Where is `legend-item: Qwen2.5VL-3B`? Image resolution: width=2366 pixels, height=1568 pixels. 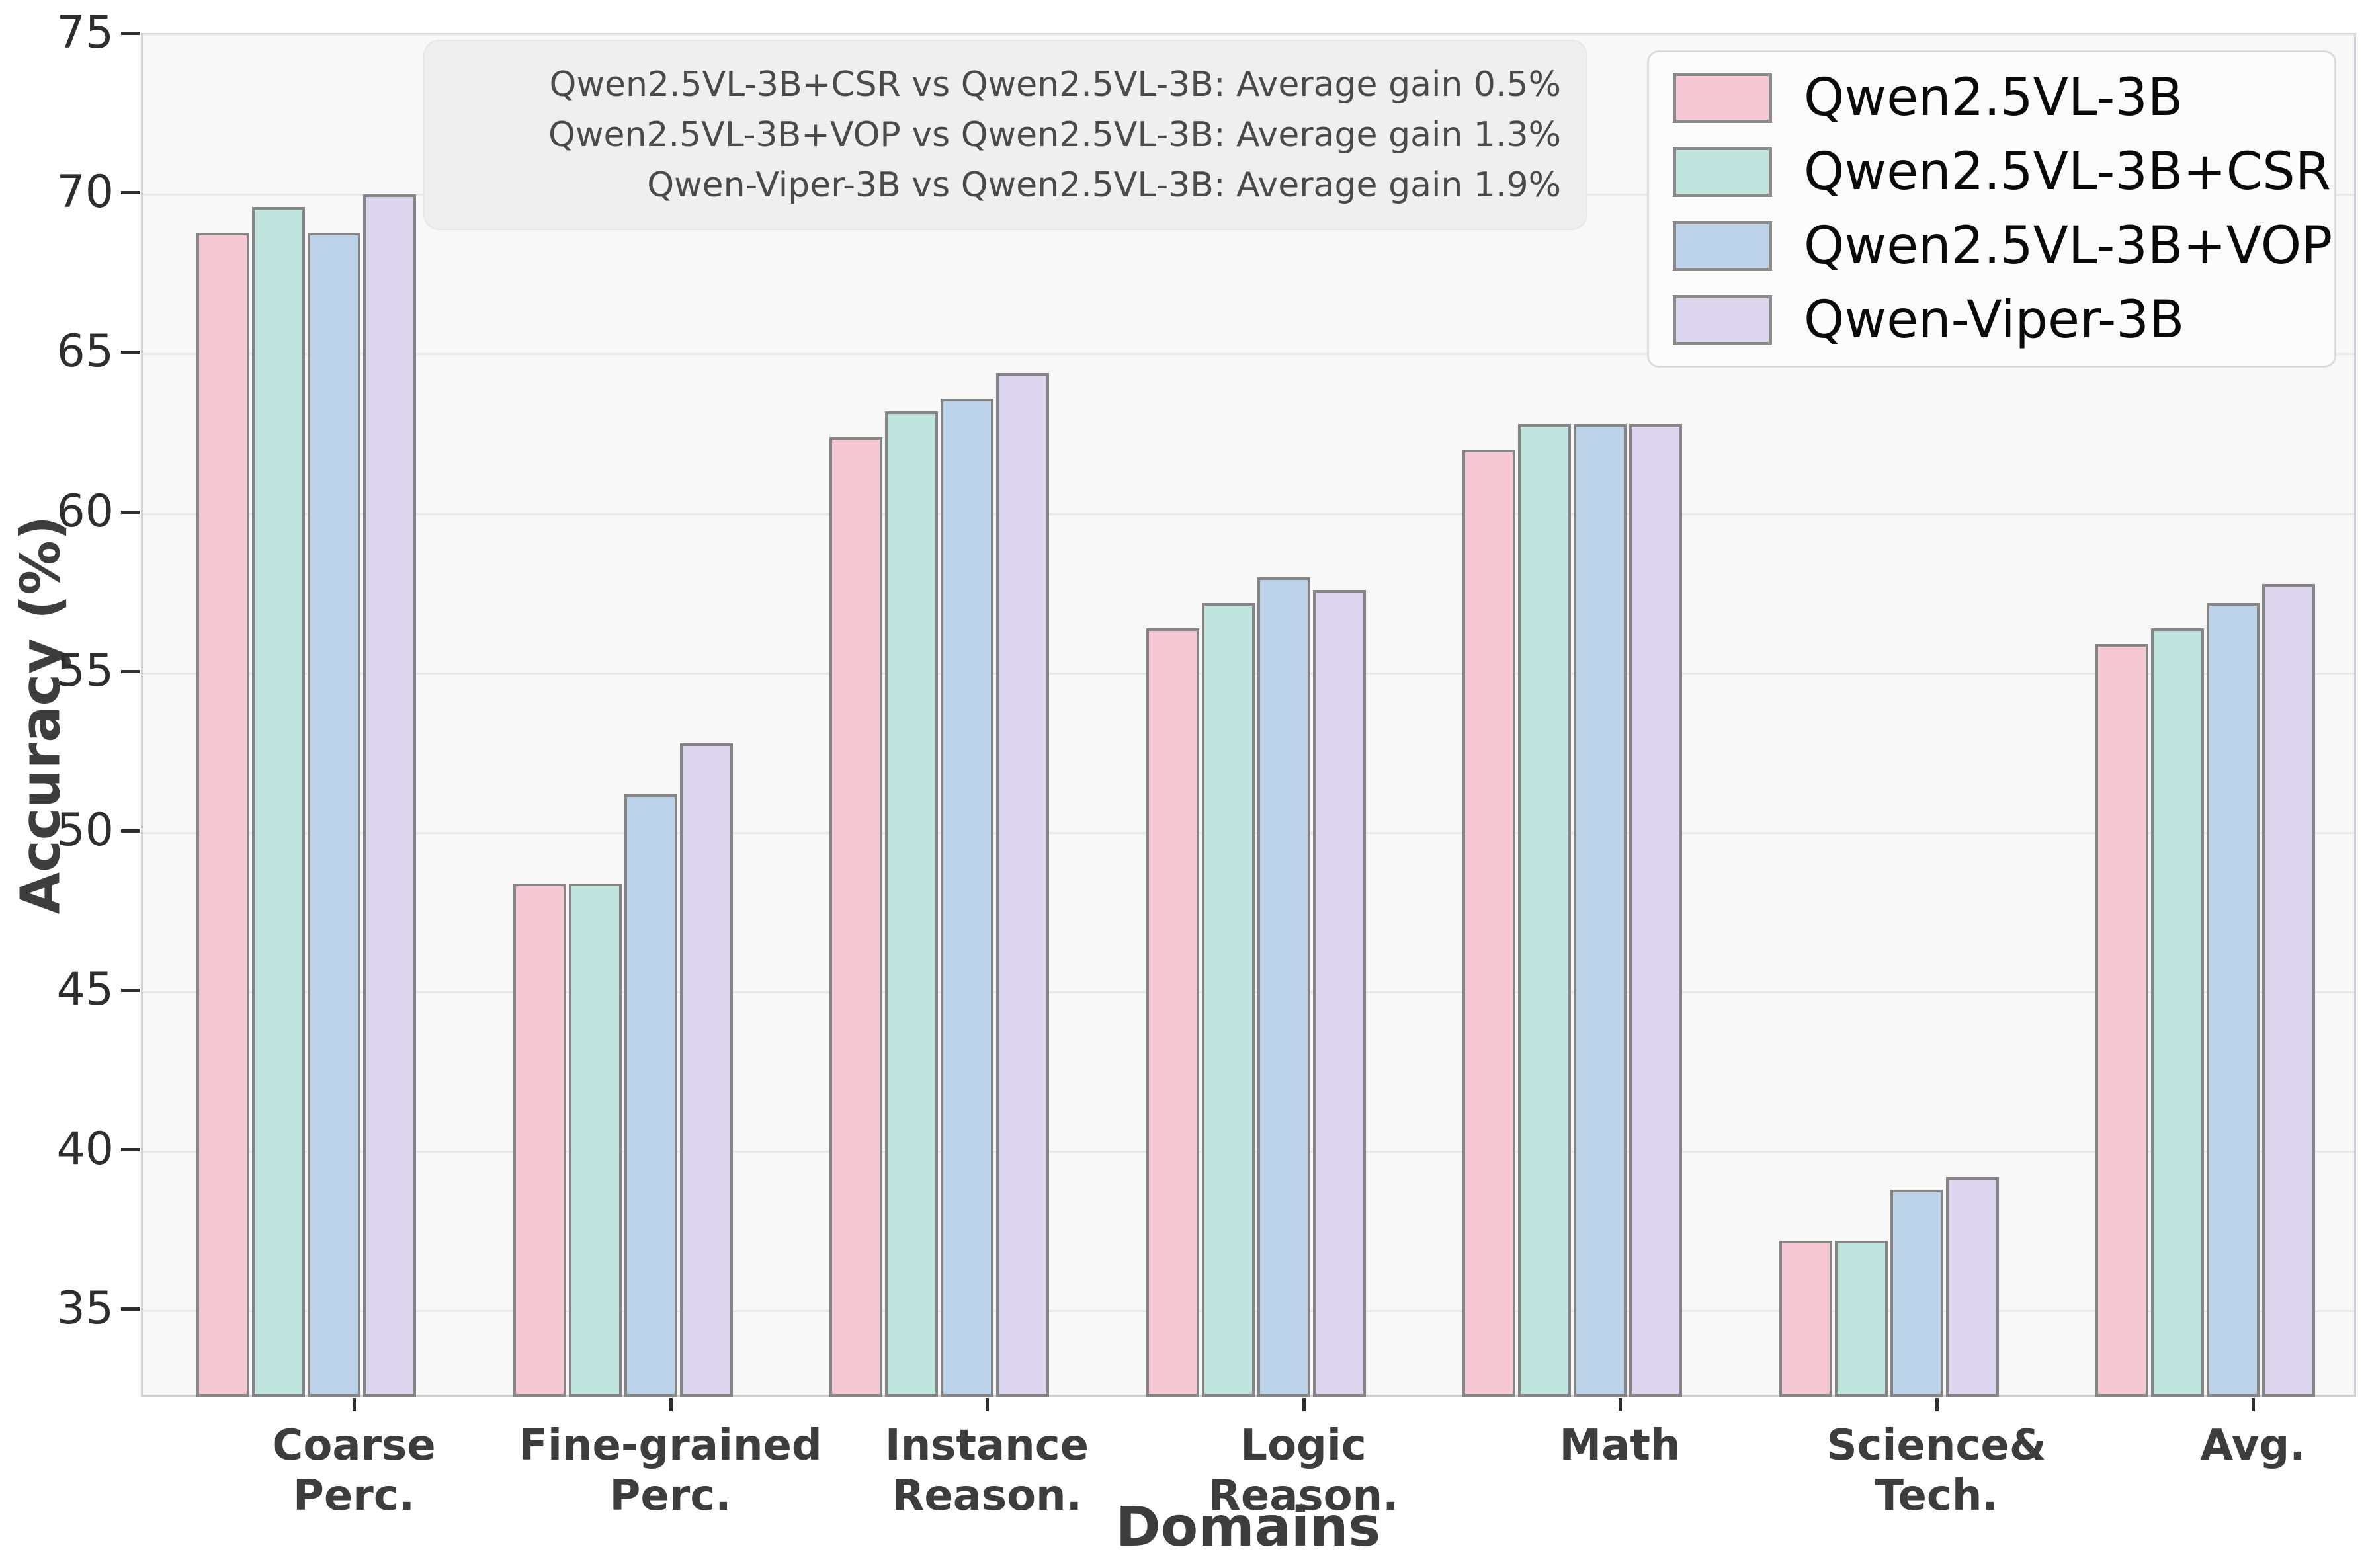 legend-item: Qwen2.5VL-3B is located at coordinates (1991, 97).